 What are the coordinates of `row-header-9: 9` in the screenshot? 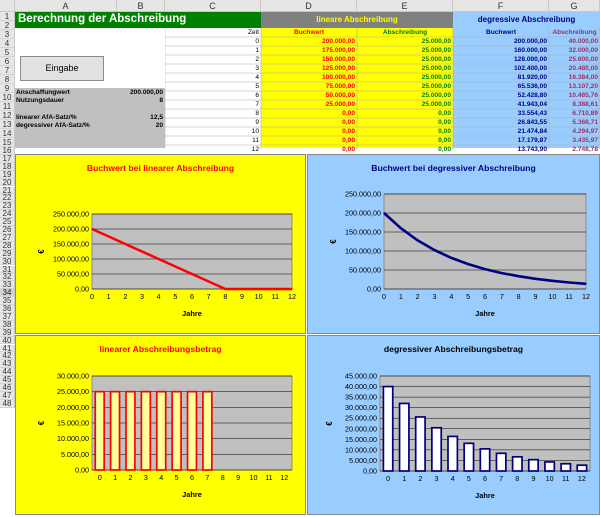 It's located at (7, 88).